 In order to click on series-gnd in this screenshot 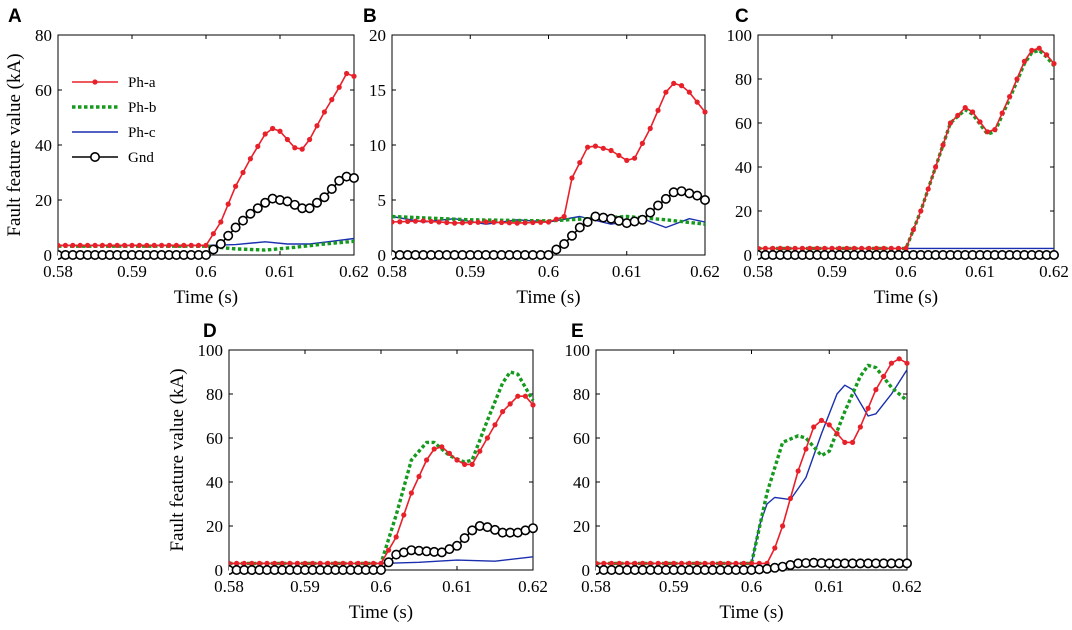, I will do `click(754, 566)`.